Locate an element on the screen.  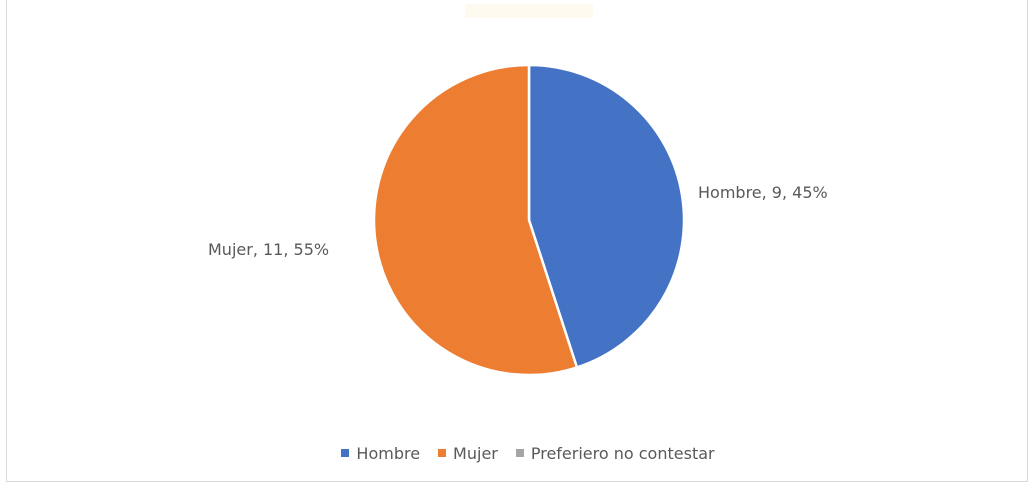
title-placeholder is located at coordinates (529, 11).